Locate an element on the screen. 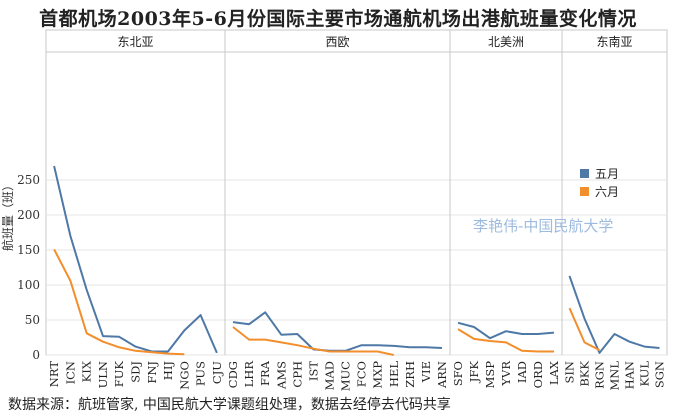 This screenshot has height=420, width=676. legend-swatch-june is located at coordinates (584, 191).